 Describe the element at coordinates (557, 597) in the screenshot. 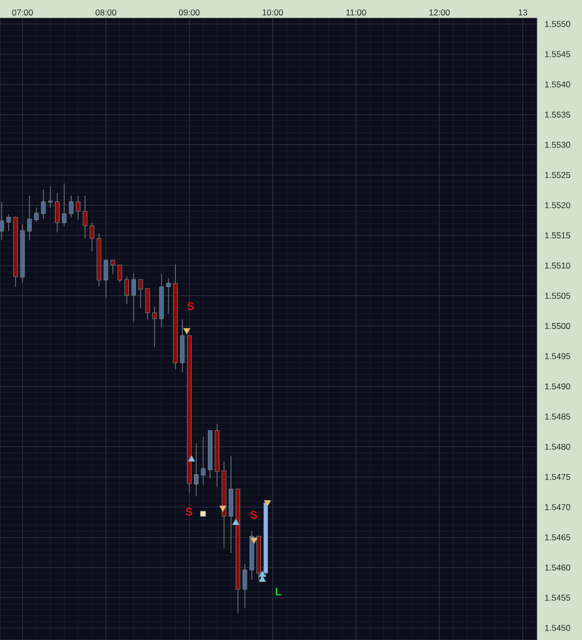

I see `y-tick-label: 1.5455` at that location.